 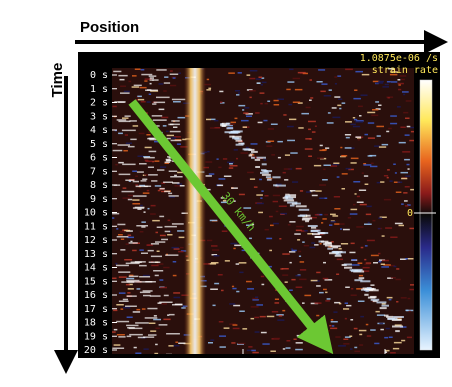 What do you see at coordinates (96, 323) in the screenshot?
I see `y-tick-label: 18 s` at bounding box center [96, 323].